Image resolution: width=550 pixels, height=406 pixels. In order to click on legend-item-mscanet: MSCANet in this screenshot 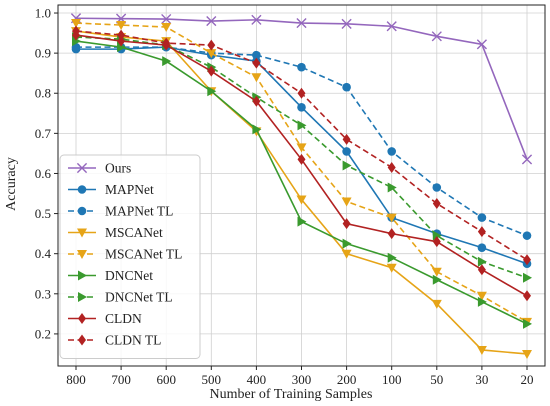, I will do `click(115, 232)`.